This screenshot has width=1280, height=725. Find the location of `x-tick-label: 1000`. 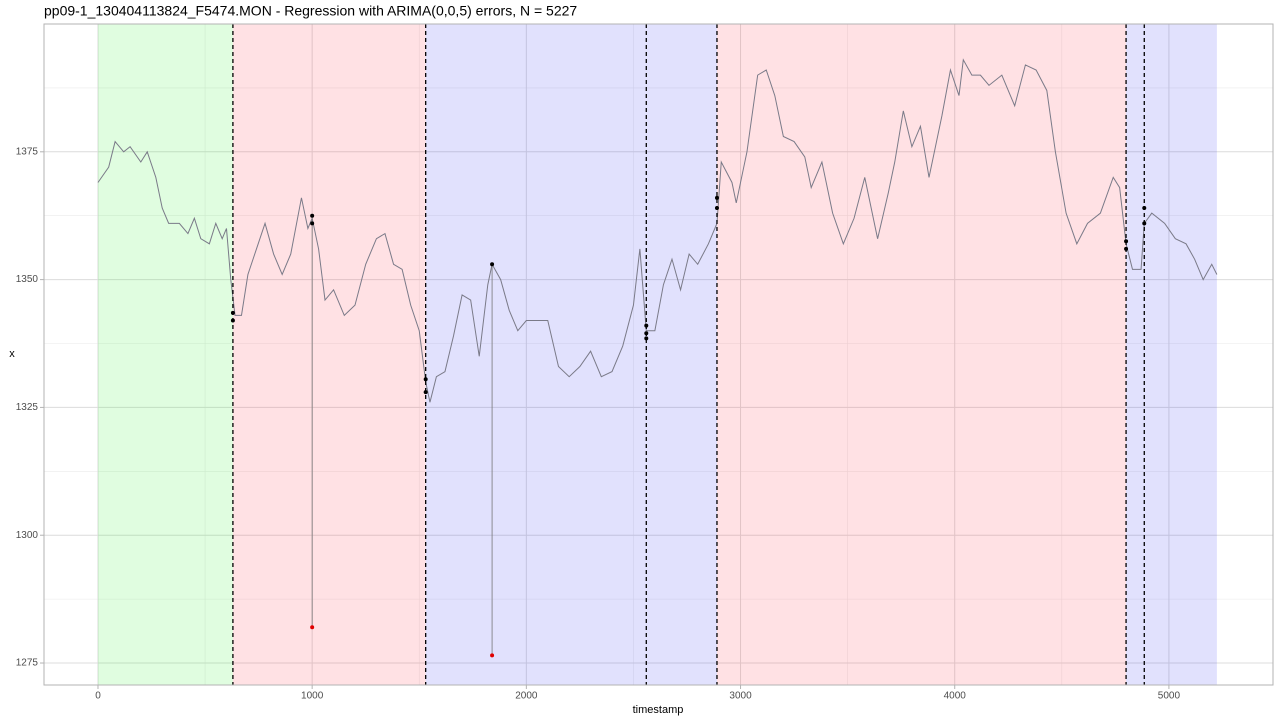

x-tick-label: 1000 is located at coordinates (312, 696).